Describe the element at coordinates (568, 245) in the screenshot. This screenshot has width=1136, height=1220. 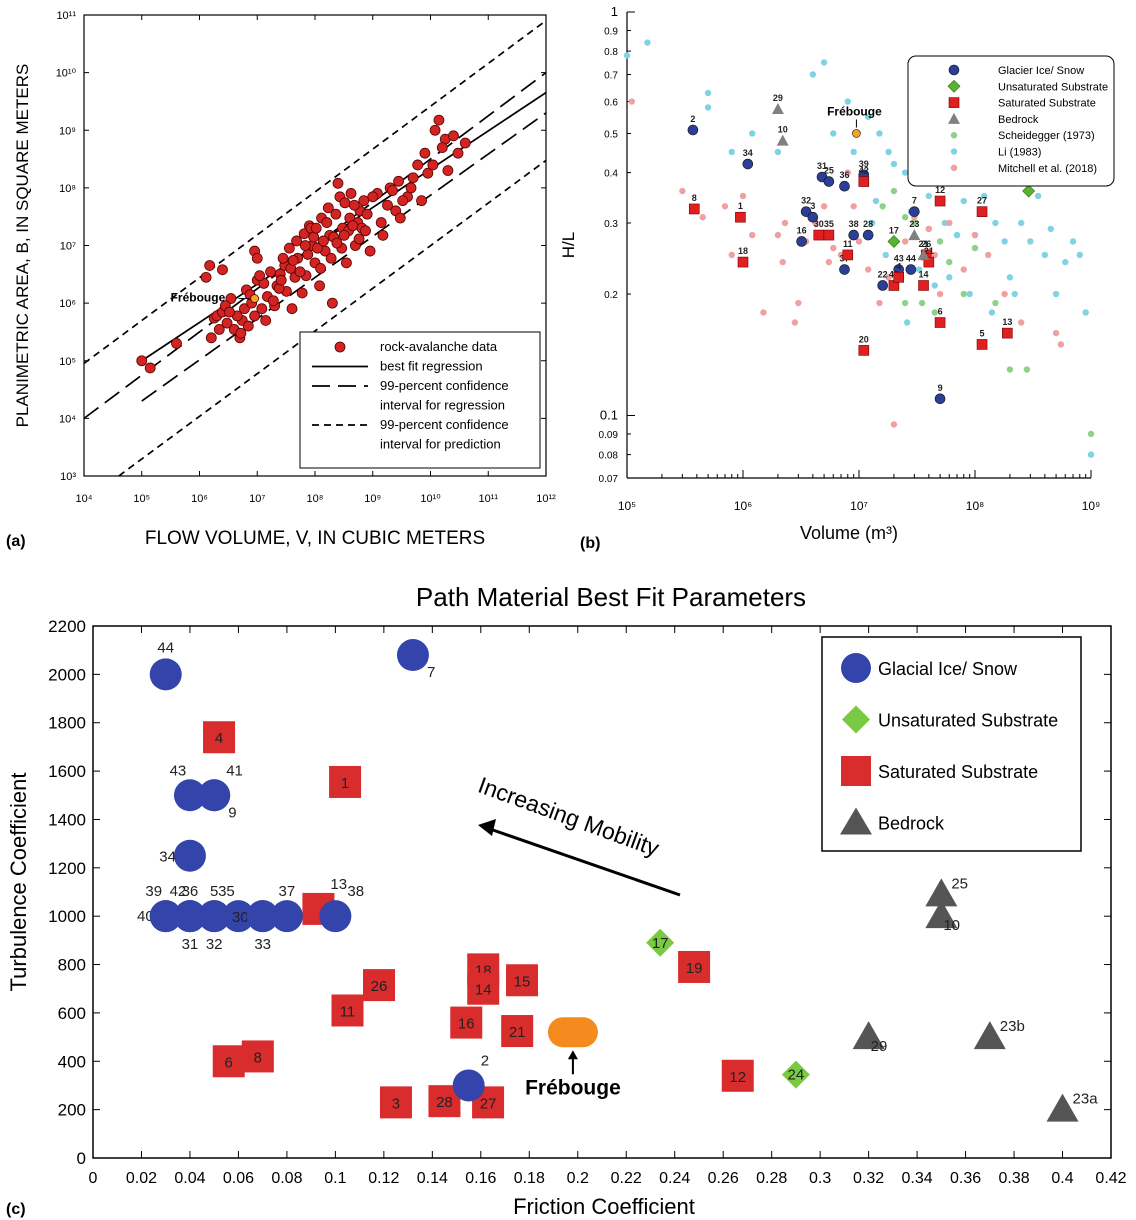
I see `y-axis-label: H/L` at that location.